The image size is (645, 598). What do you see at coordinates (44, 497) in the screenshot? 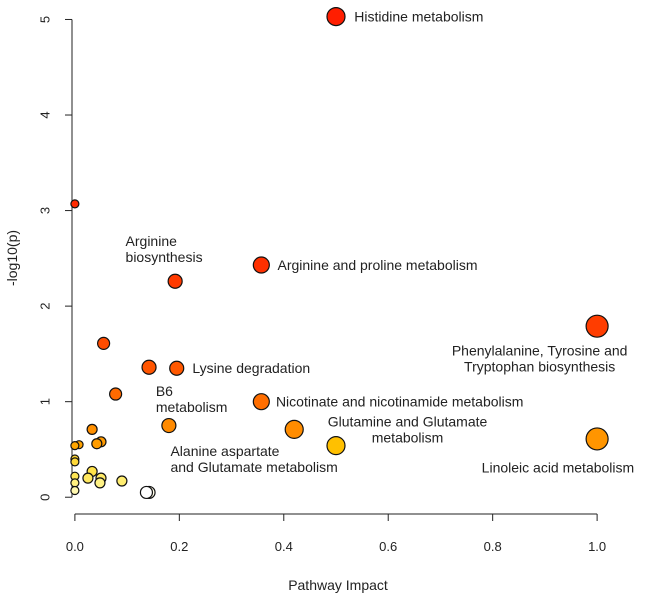
I see `y-tick-label: 0` at bounding box center [44, 497].